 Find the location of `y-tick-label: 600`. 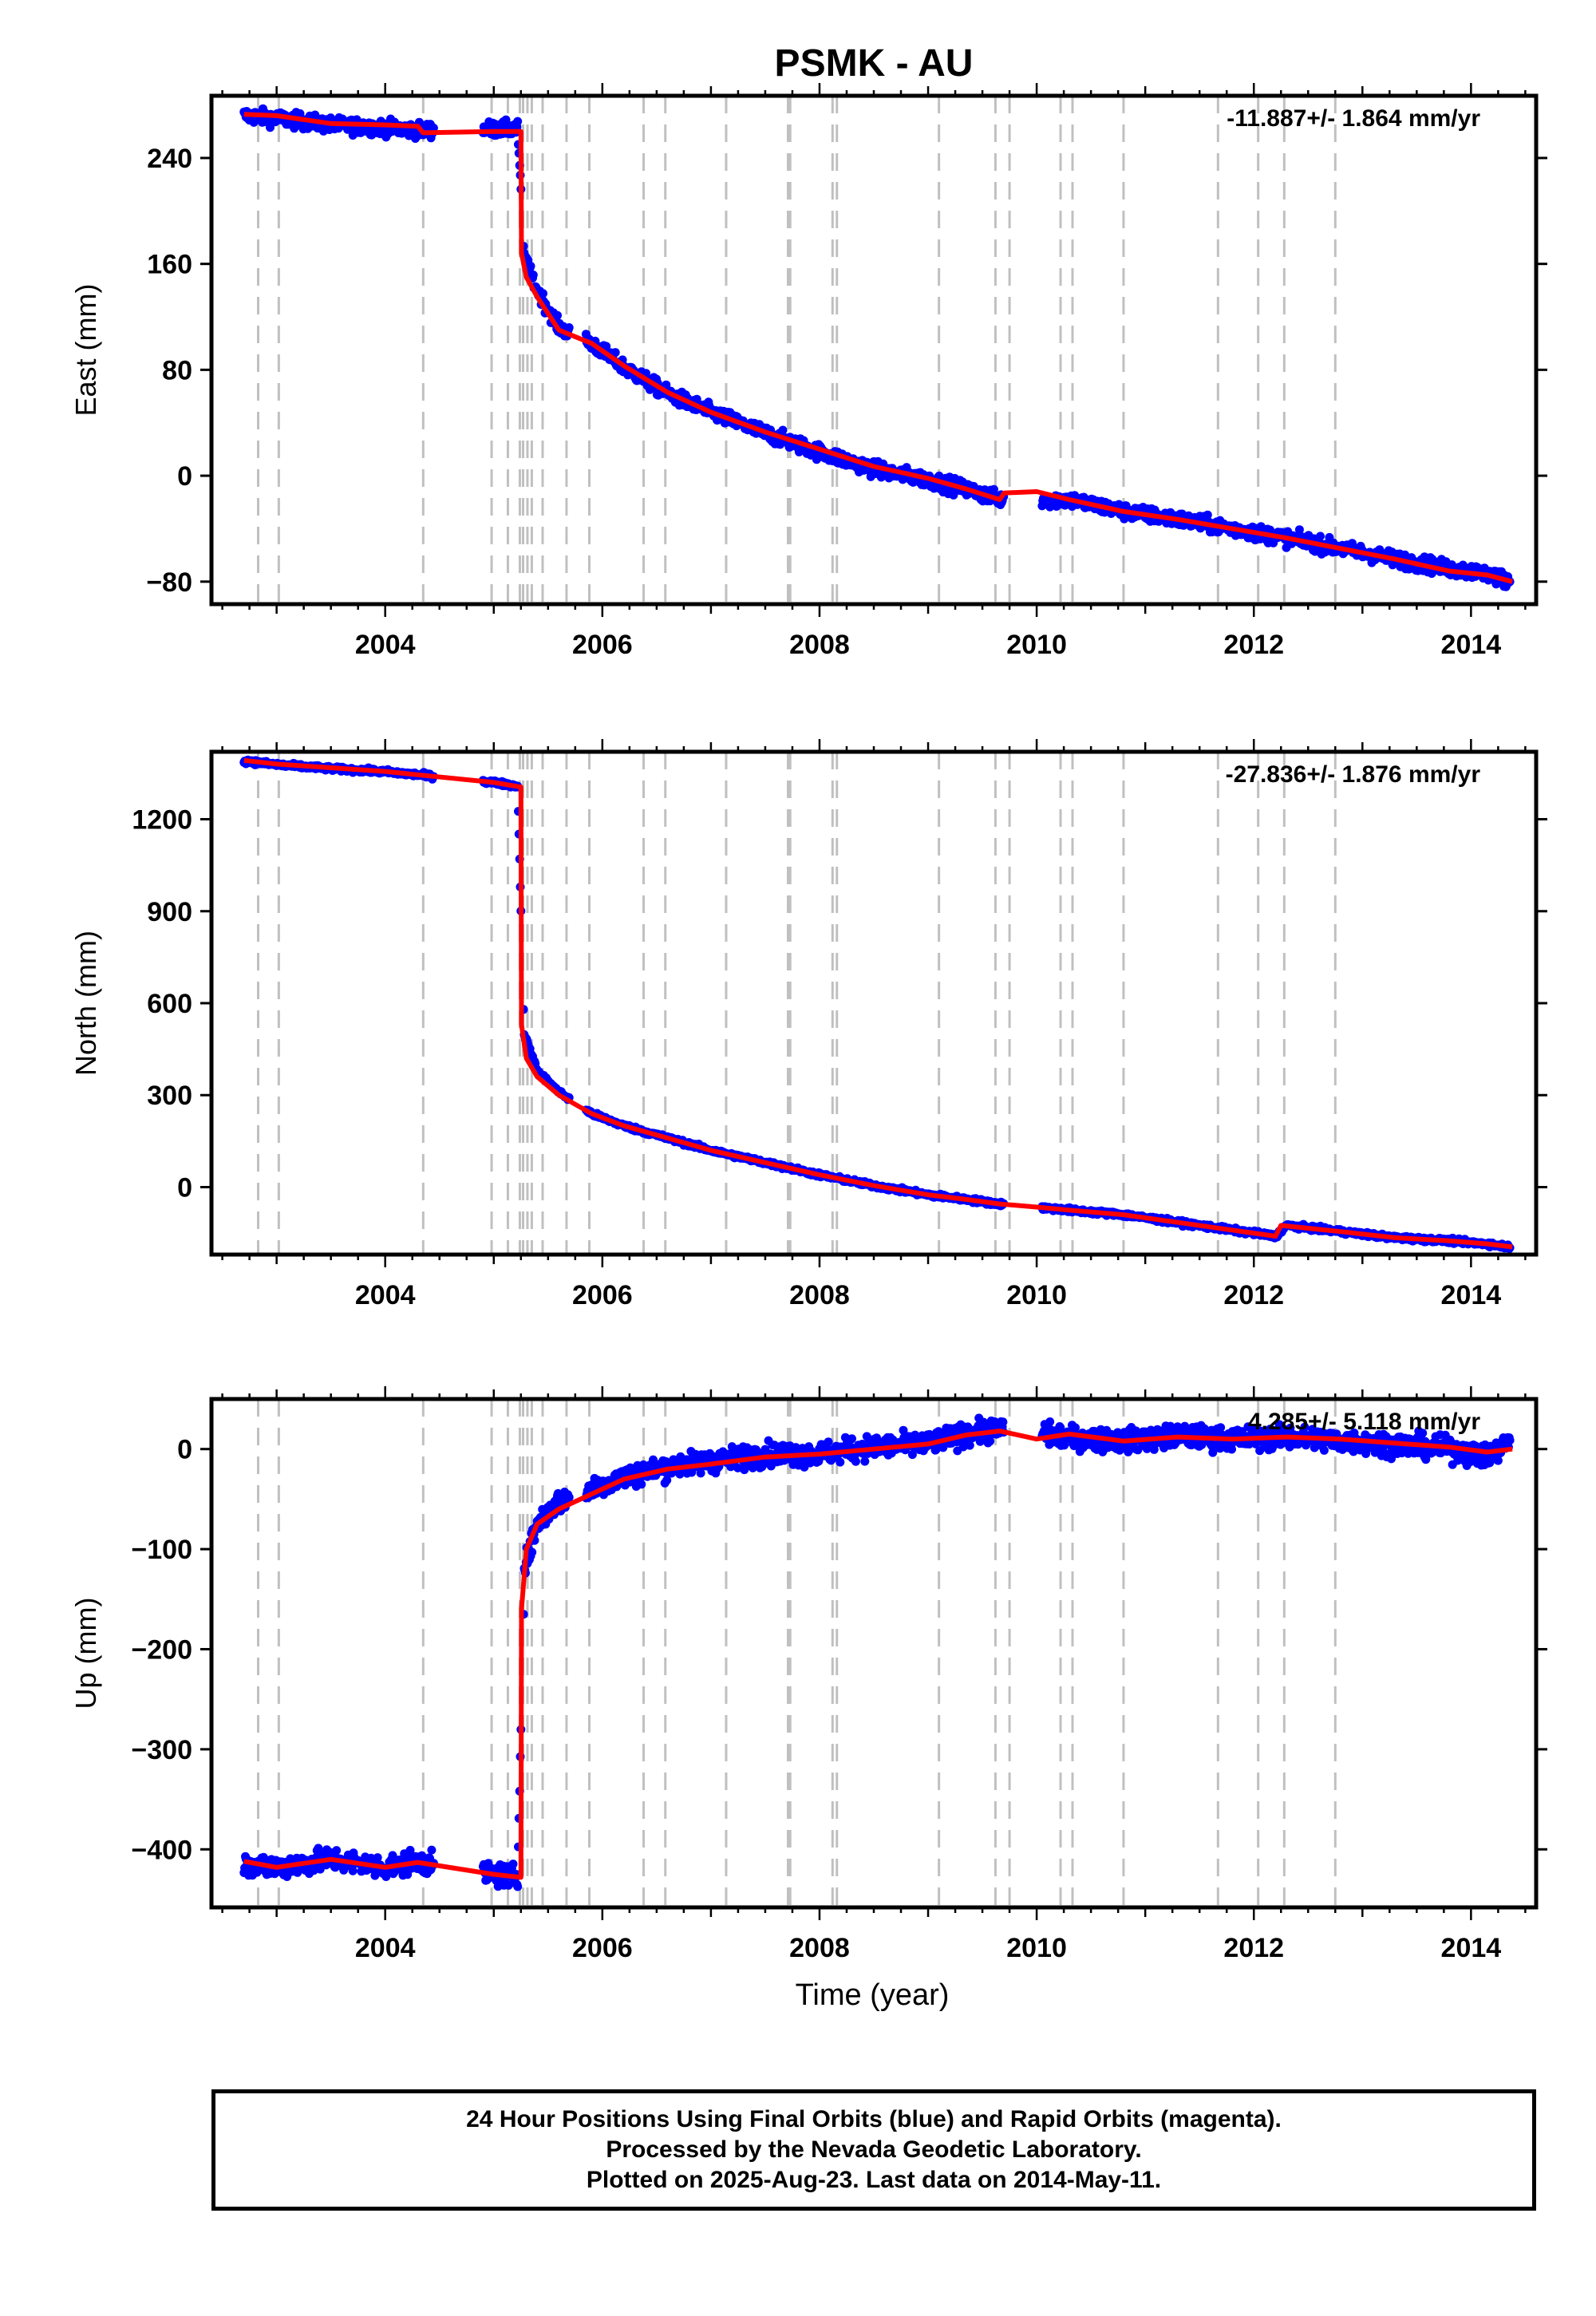

y-tick-label: 600 is located at coordinates (169, 1004).